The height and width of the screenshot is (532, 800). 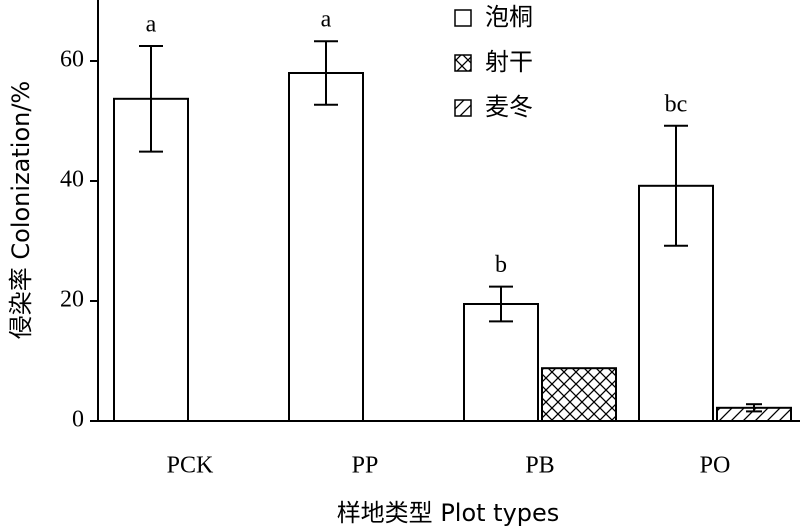 I want to click on y-tick-label: 20, so click(x=72, y=300).